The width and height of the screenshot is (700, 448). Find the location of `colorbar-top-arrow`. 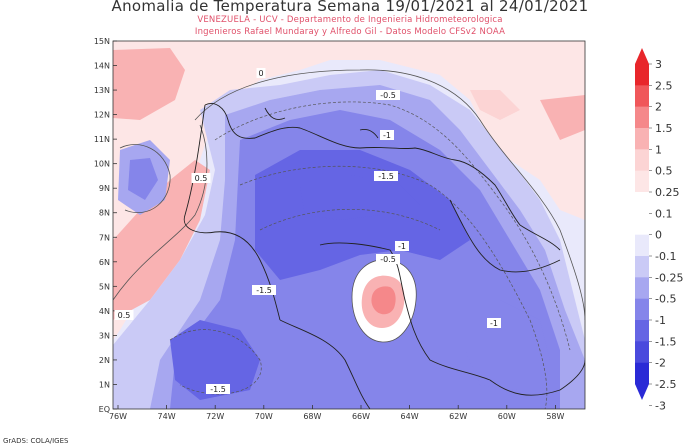

colorbar-top-arrow is located at coordinates (642, 56).